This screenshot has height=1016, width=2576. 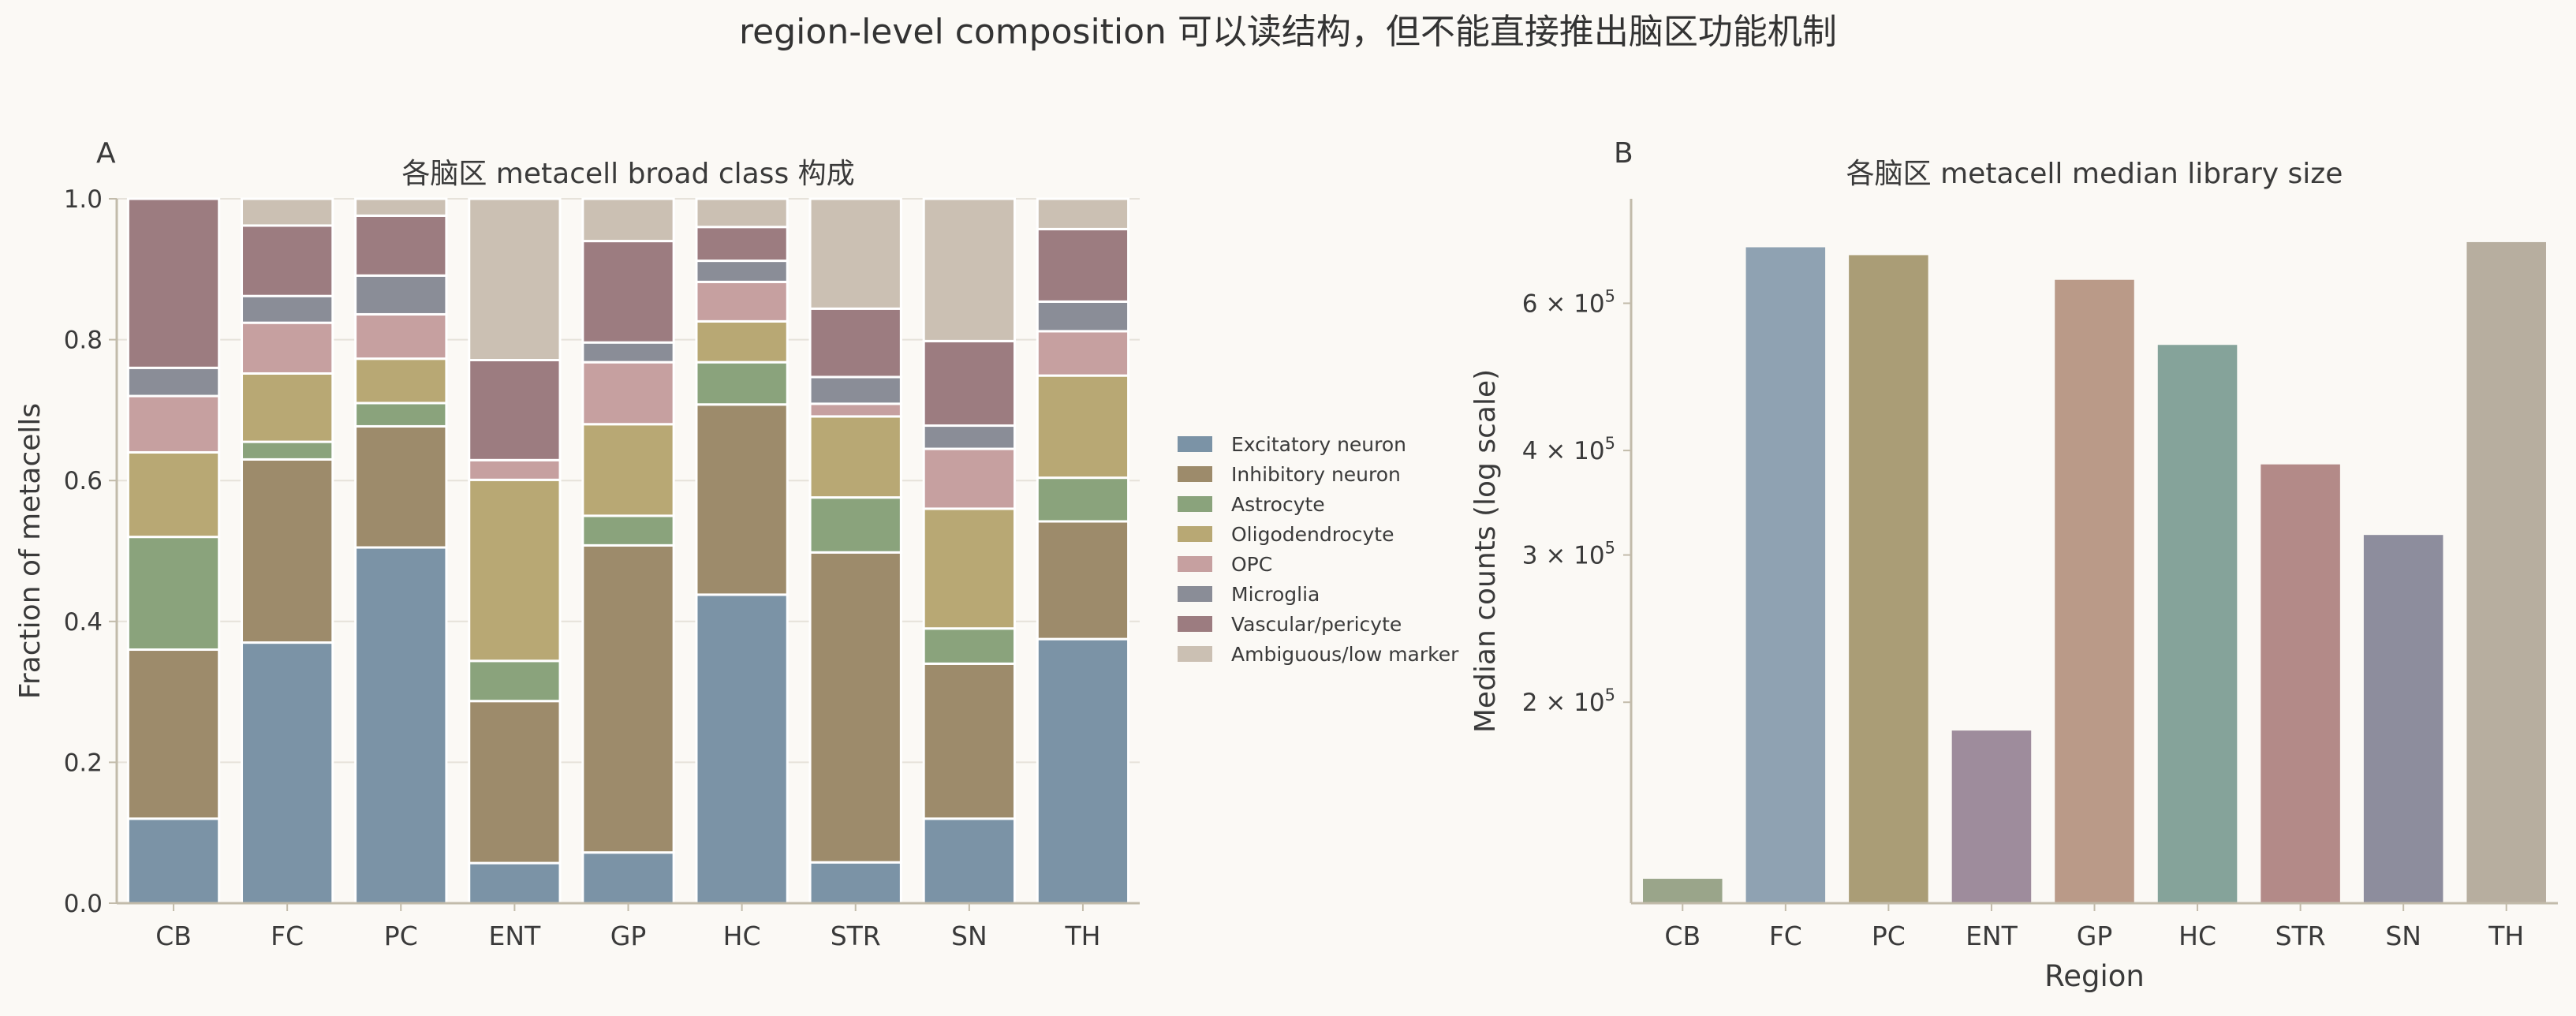 What do you see at coordinates (287, 212) in the screenshot?
I see `bar-segment-fc-ambiguous-low-marker` at bounding box center [287, 212].